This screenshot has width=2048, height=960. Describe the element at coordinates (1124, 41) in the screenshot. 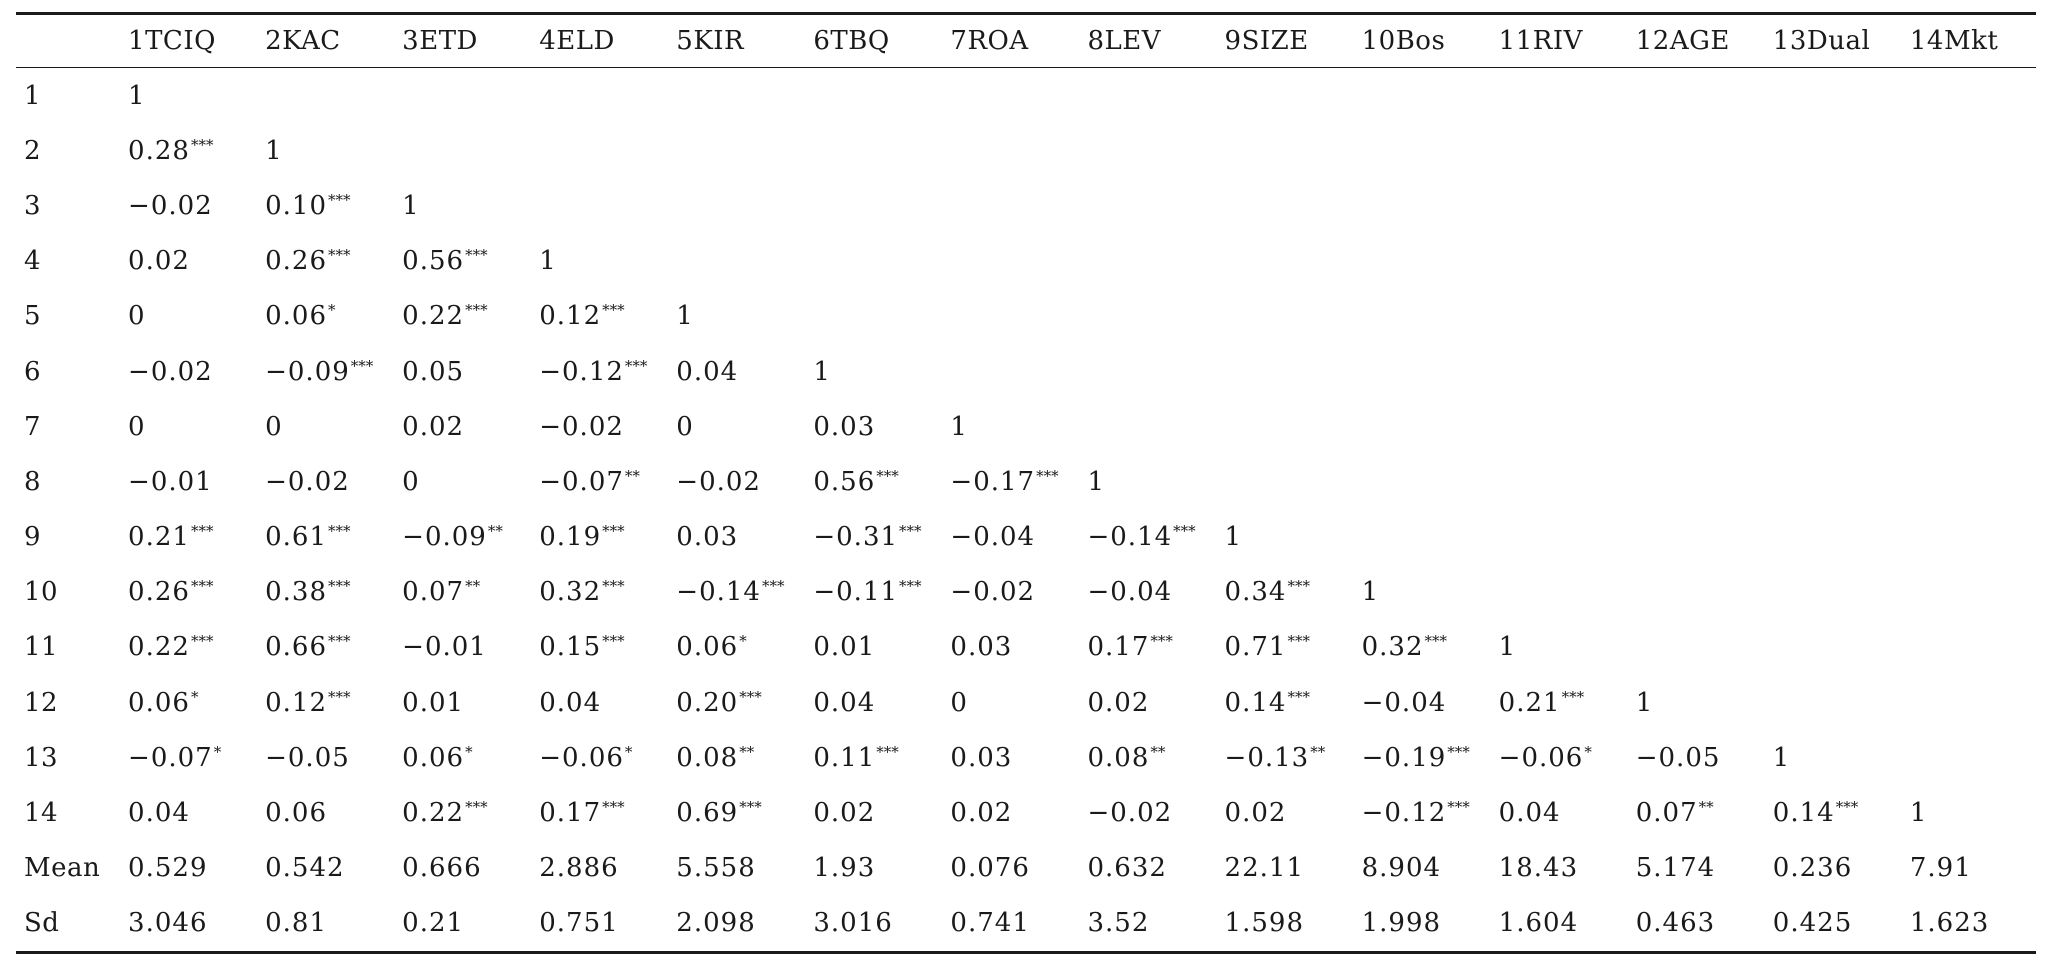

I see `column-header: 8LEV` at that location.